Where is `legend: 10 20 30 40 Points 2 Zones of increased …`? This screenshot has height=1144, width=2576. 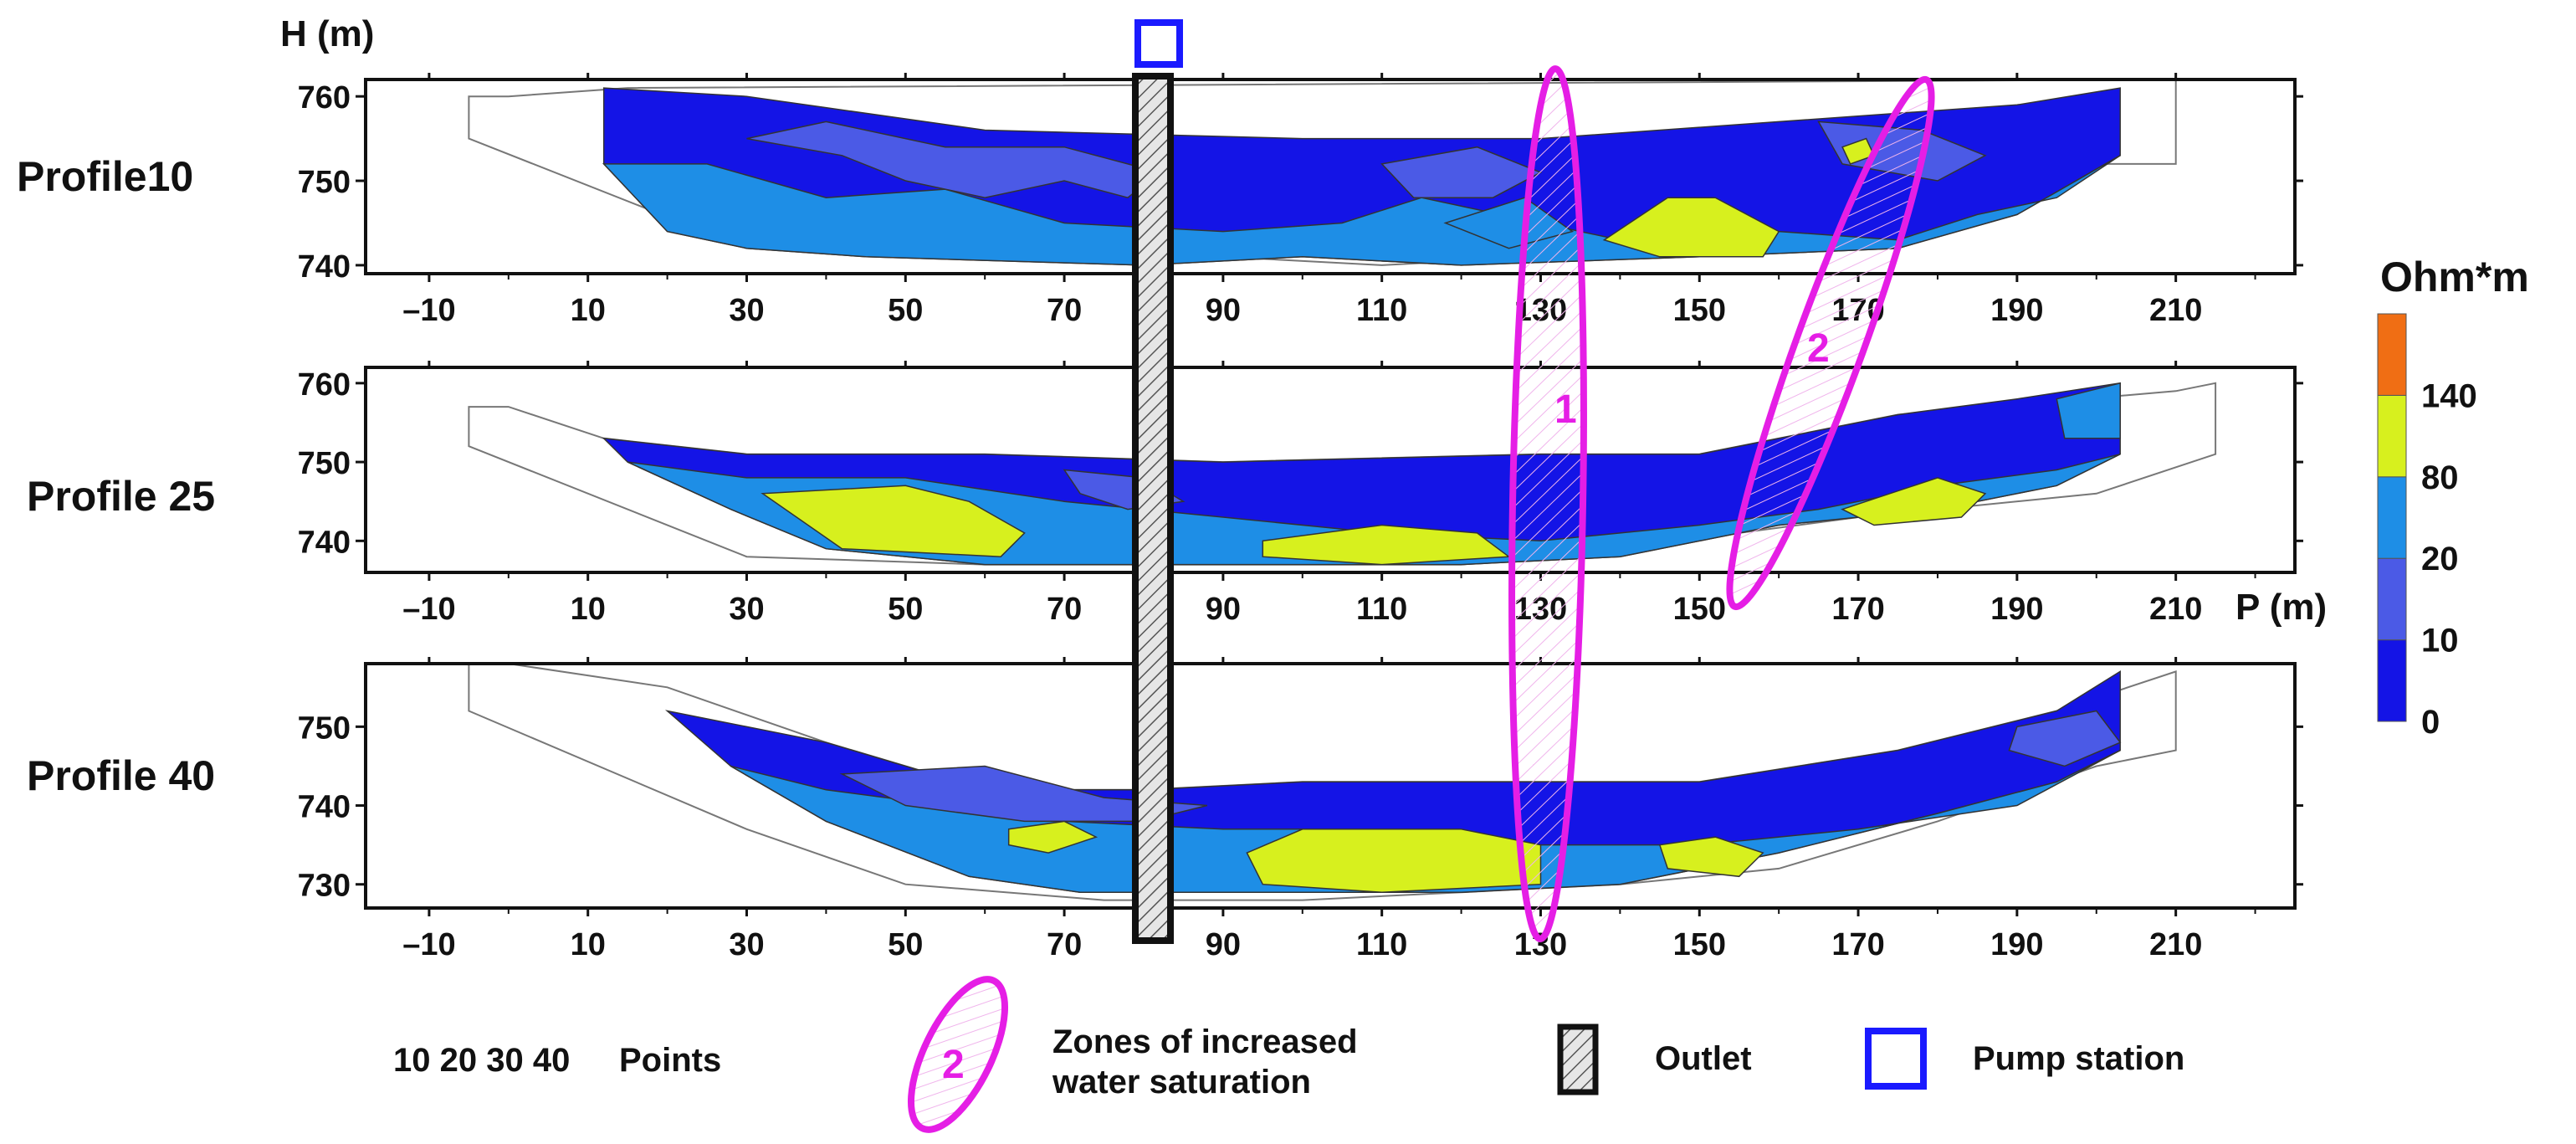 legend: 10 20 30 40 Points 2 Zones of increased … is located at coordinates (1289, 1054).